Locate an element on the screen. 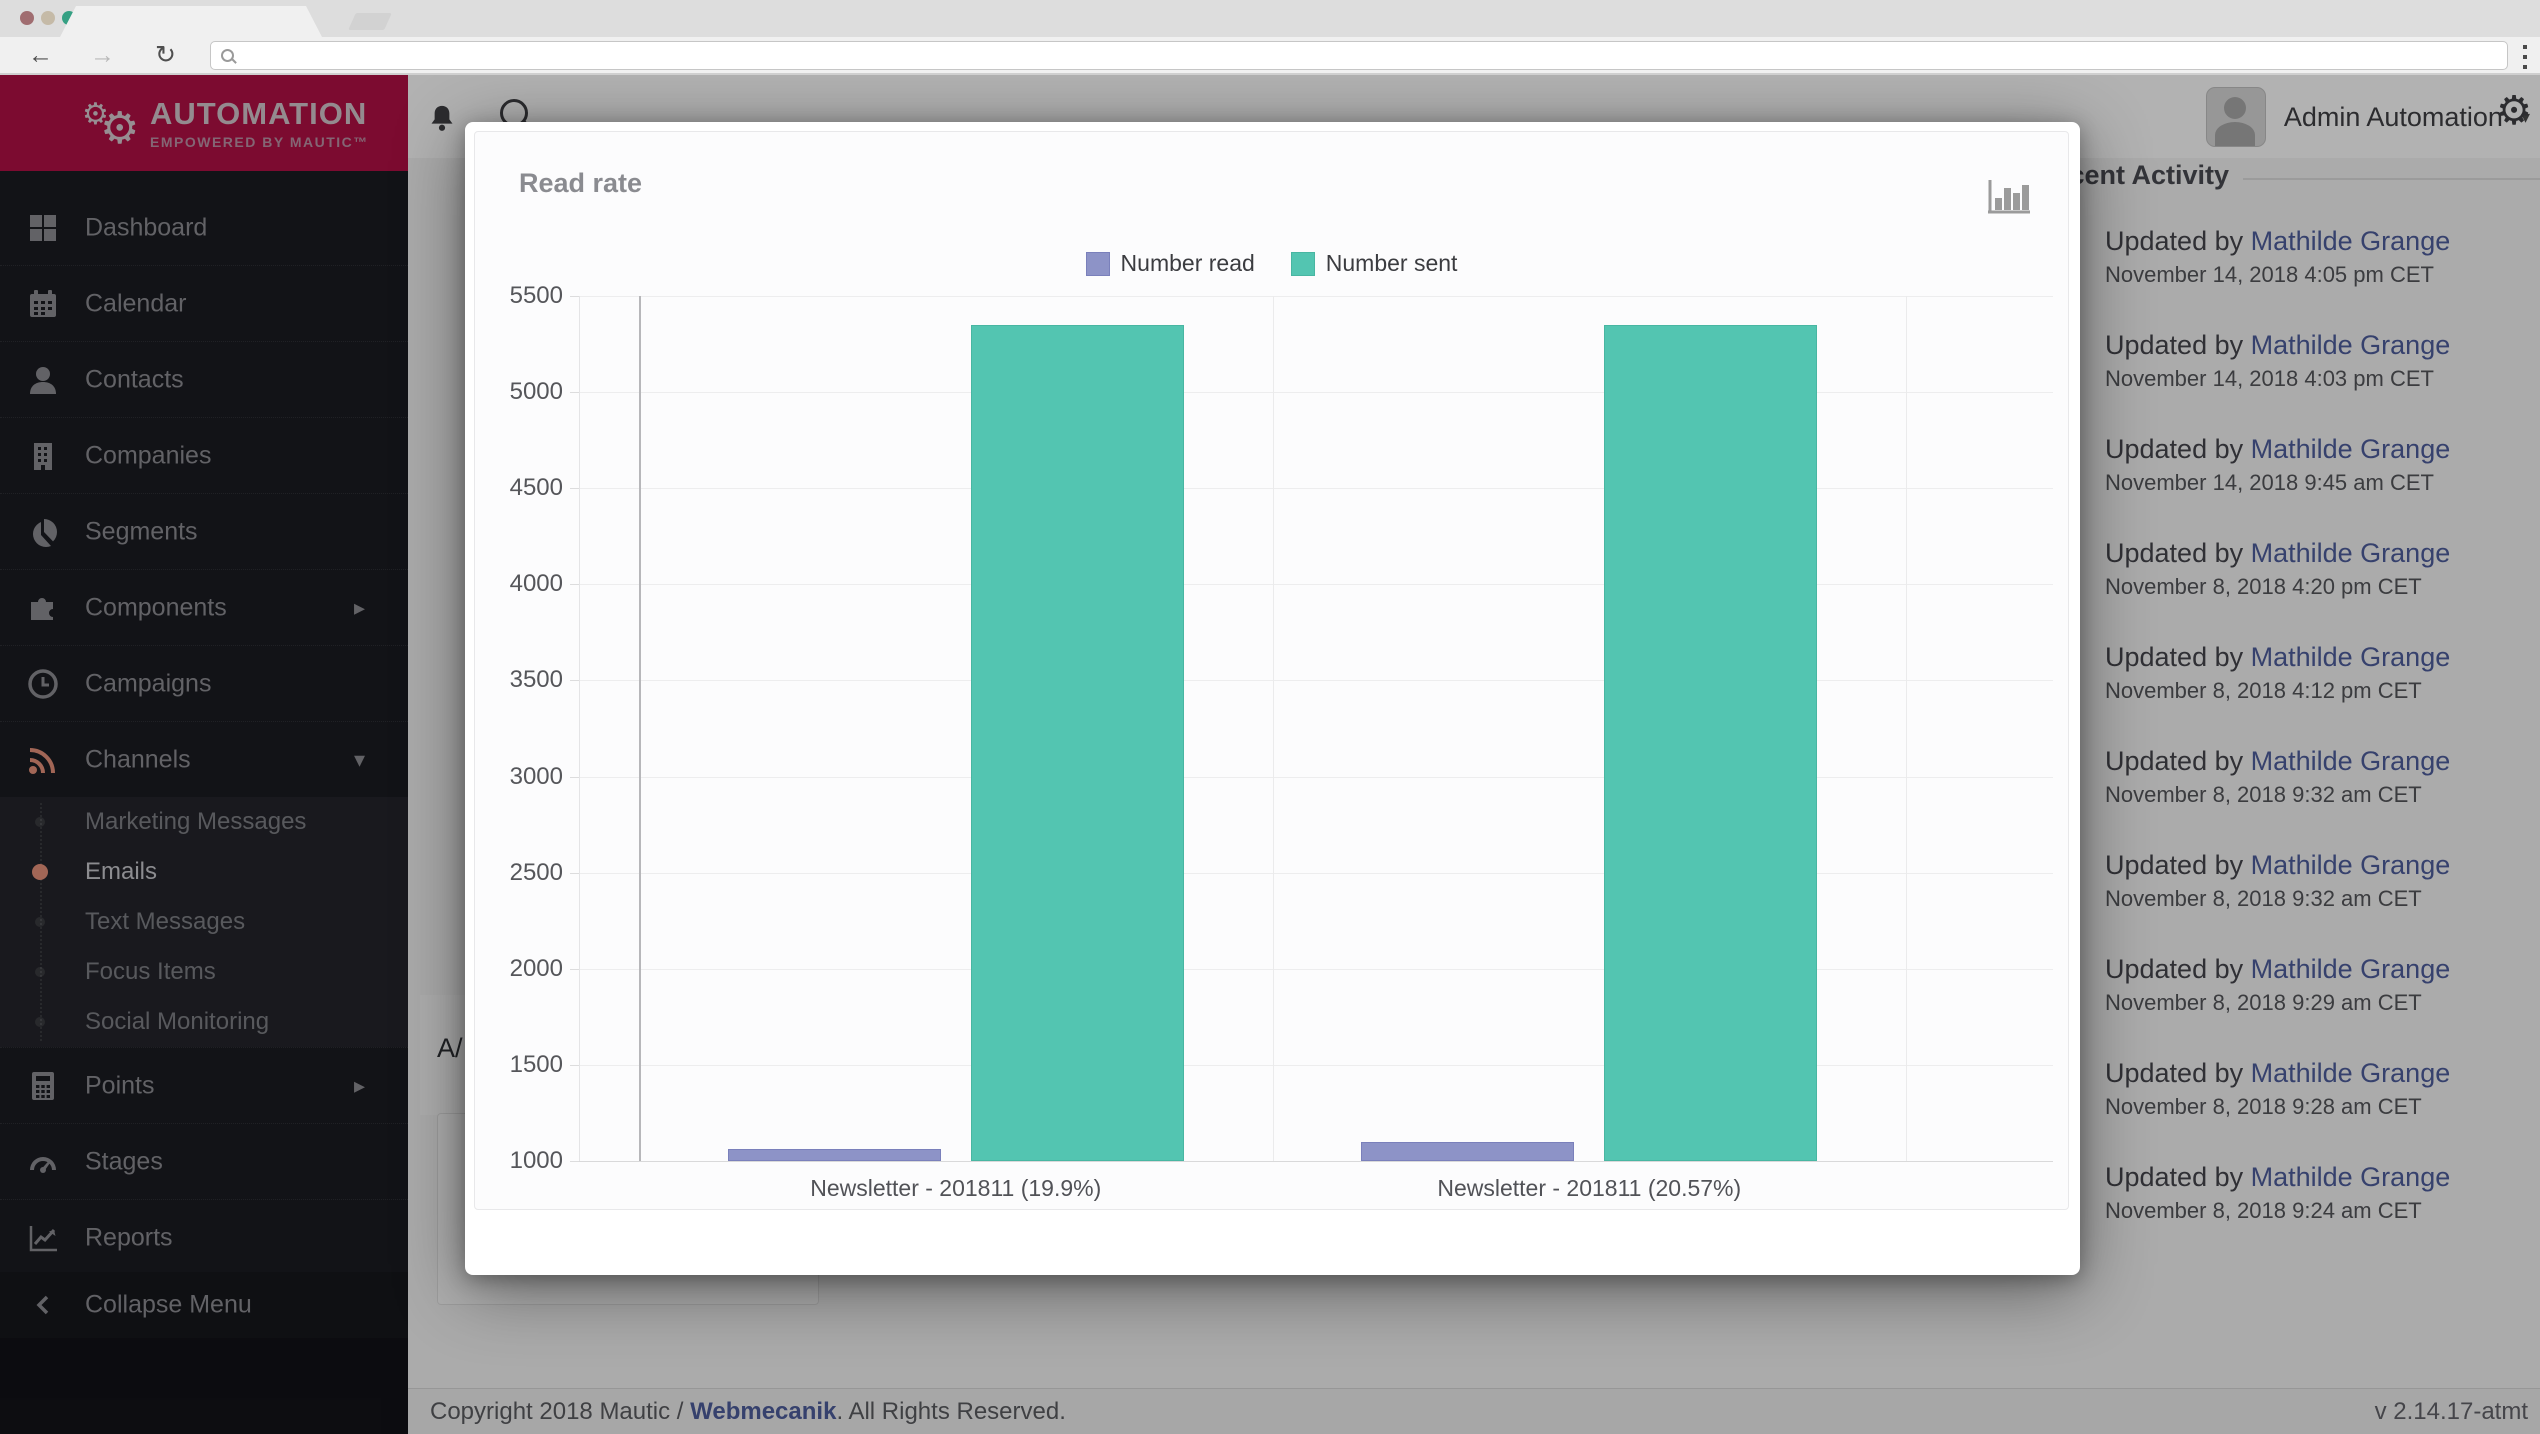 This screenshot has width=2540, height=1434. sidebar-item-calendar: Calendar is located at coordinates (204, 303).